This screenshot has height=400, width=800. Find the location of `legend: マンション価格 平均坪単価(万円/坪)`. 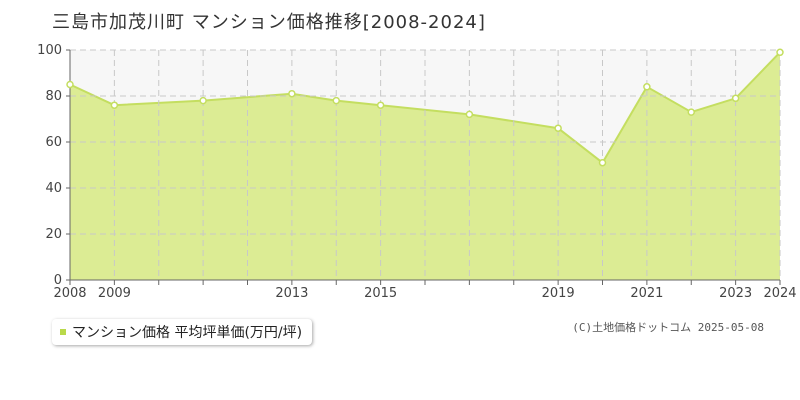

legend: マンション価格 平均坪単価(万円/坪) is located at coordinates (182, 332).